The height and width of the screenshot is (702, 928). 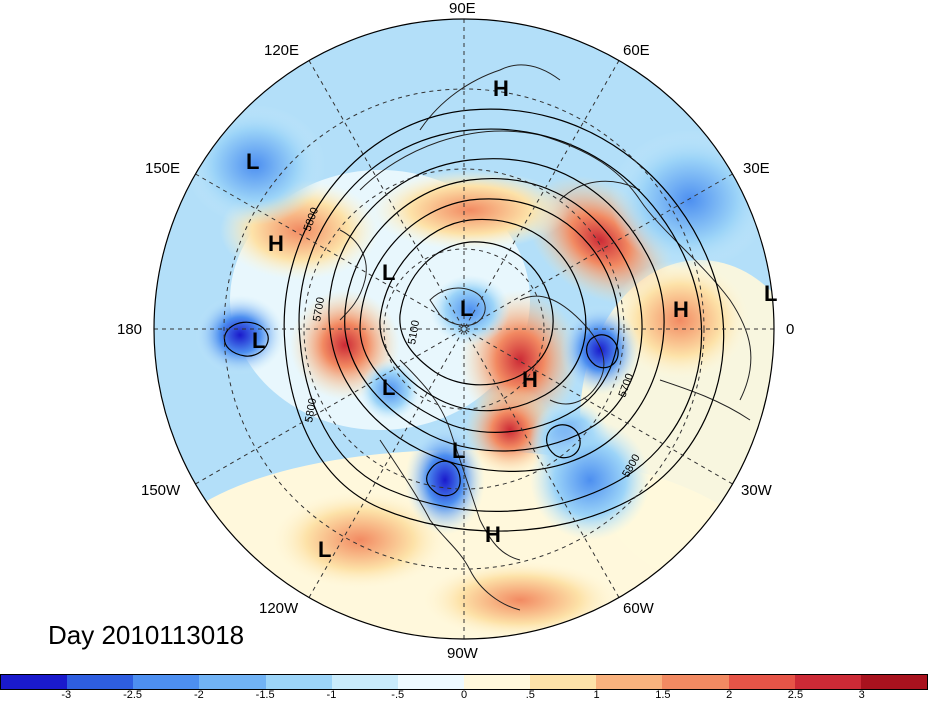 What do you see at coordinates (414, 332) in the screenshot?
I see `contour-label: 5100` at bounding box center [414, 332].